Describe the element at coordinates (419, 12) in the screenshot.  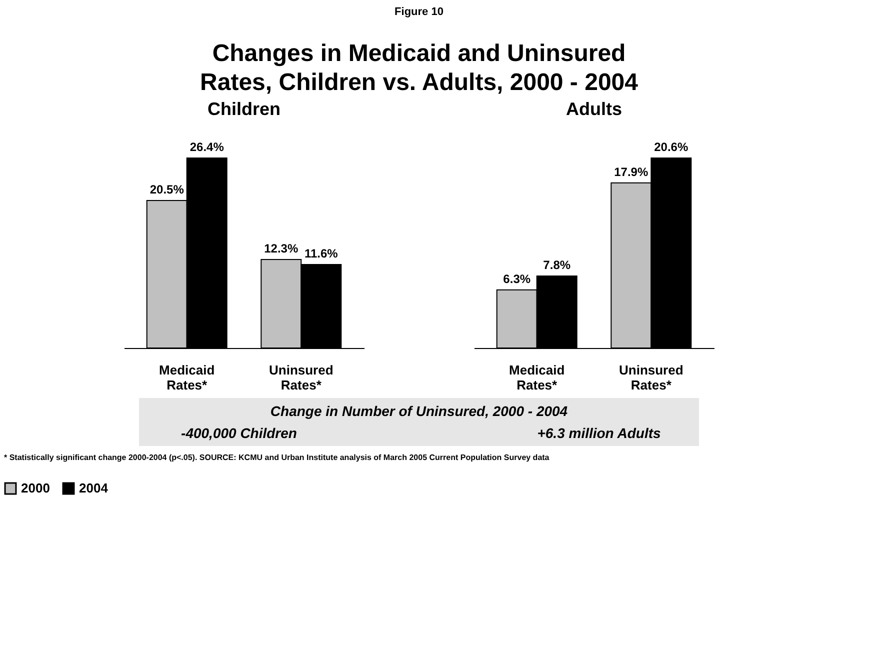
I see `caption: Figure 10` at that location.